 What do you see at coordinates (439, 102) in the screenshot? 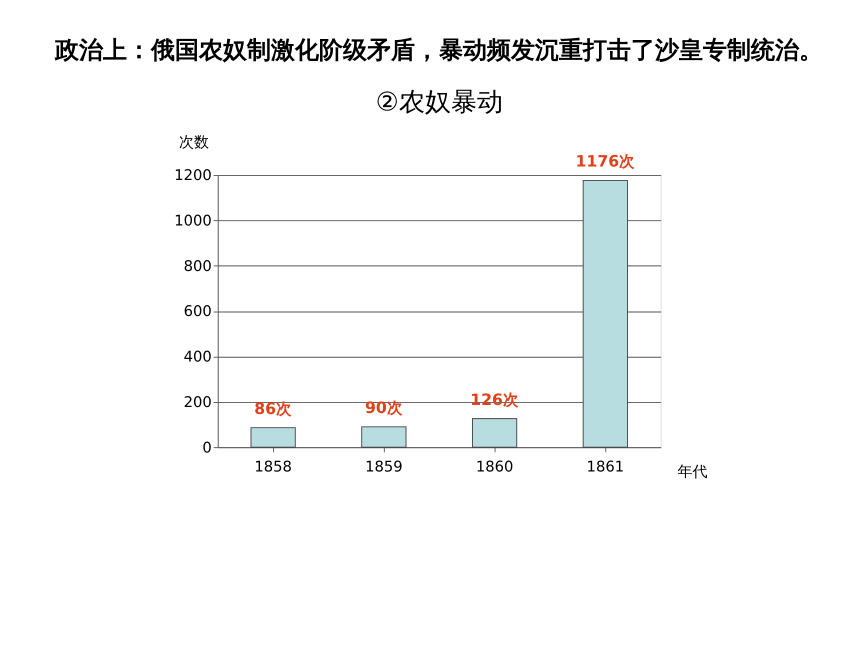
I see `chart-subtitle: ②农奴暴动` at bounding box center [439, 102].